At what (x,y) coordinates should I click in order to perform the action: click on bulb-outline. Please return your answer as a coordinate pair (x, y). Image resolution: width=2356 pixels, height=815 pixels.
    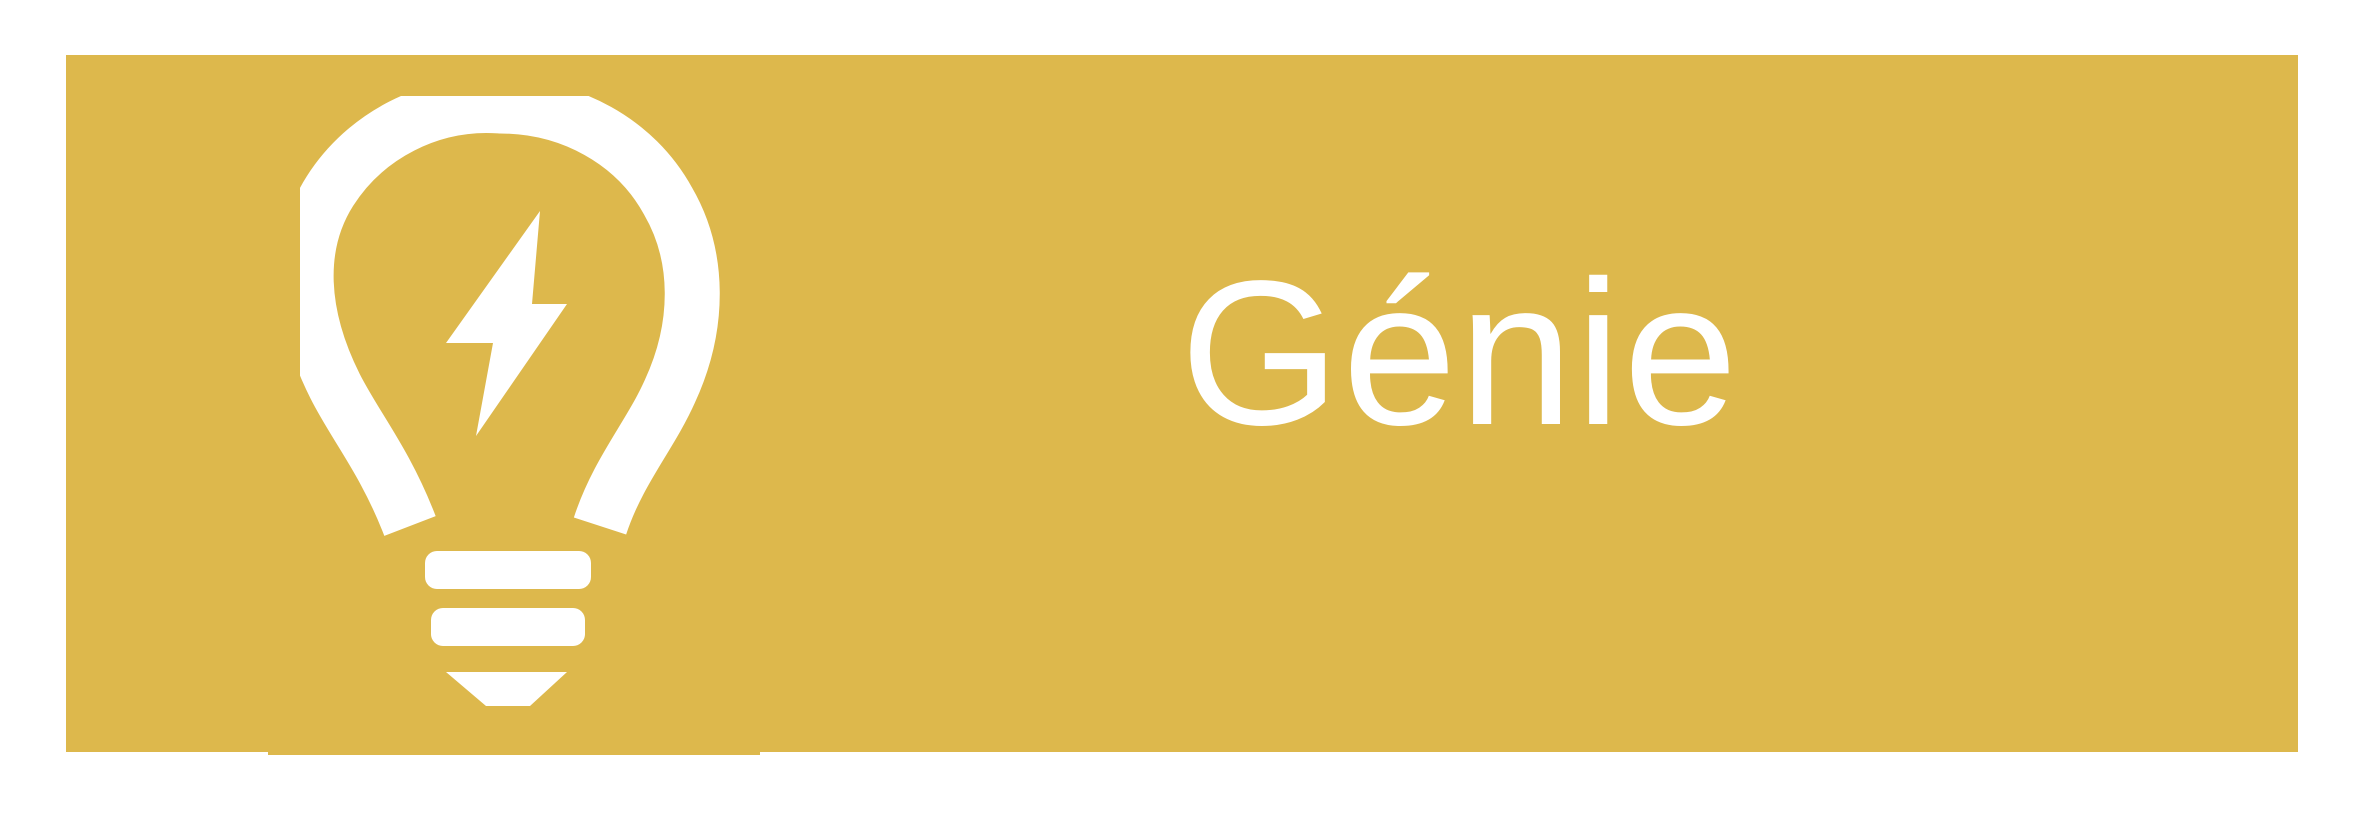
    Looking at the image, I should click on (510, 316).